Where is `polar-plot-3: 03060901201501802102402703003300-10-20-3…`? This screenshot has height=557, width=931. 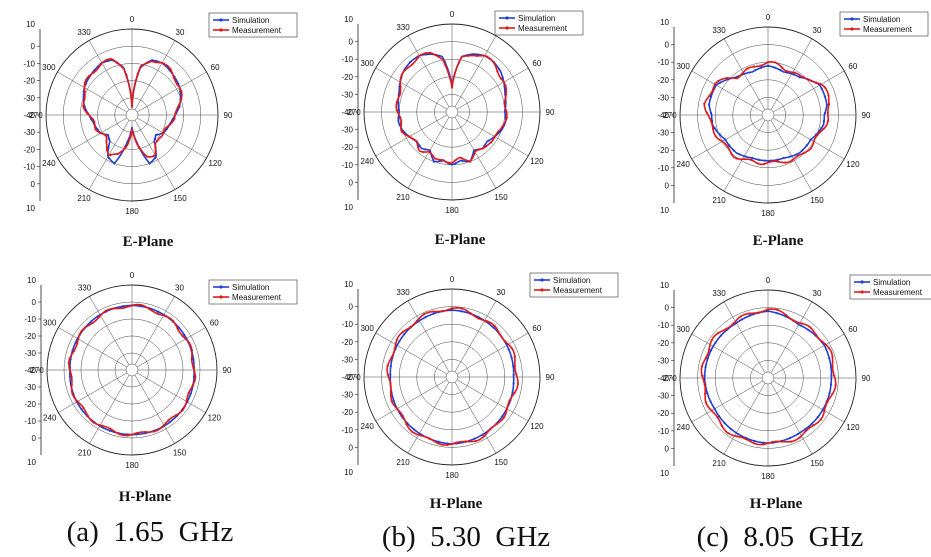 polar-plot-3: 03060901201501802102402703003300-10-20-3… is located at coordinates (462, 129).